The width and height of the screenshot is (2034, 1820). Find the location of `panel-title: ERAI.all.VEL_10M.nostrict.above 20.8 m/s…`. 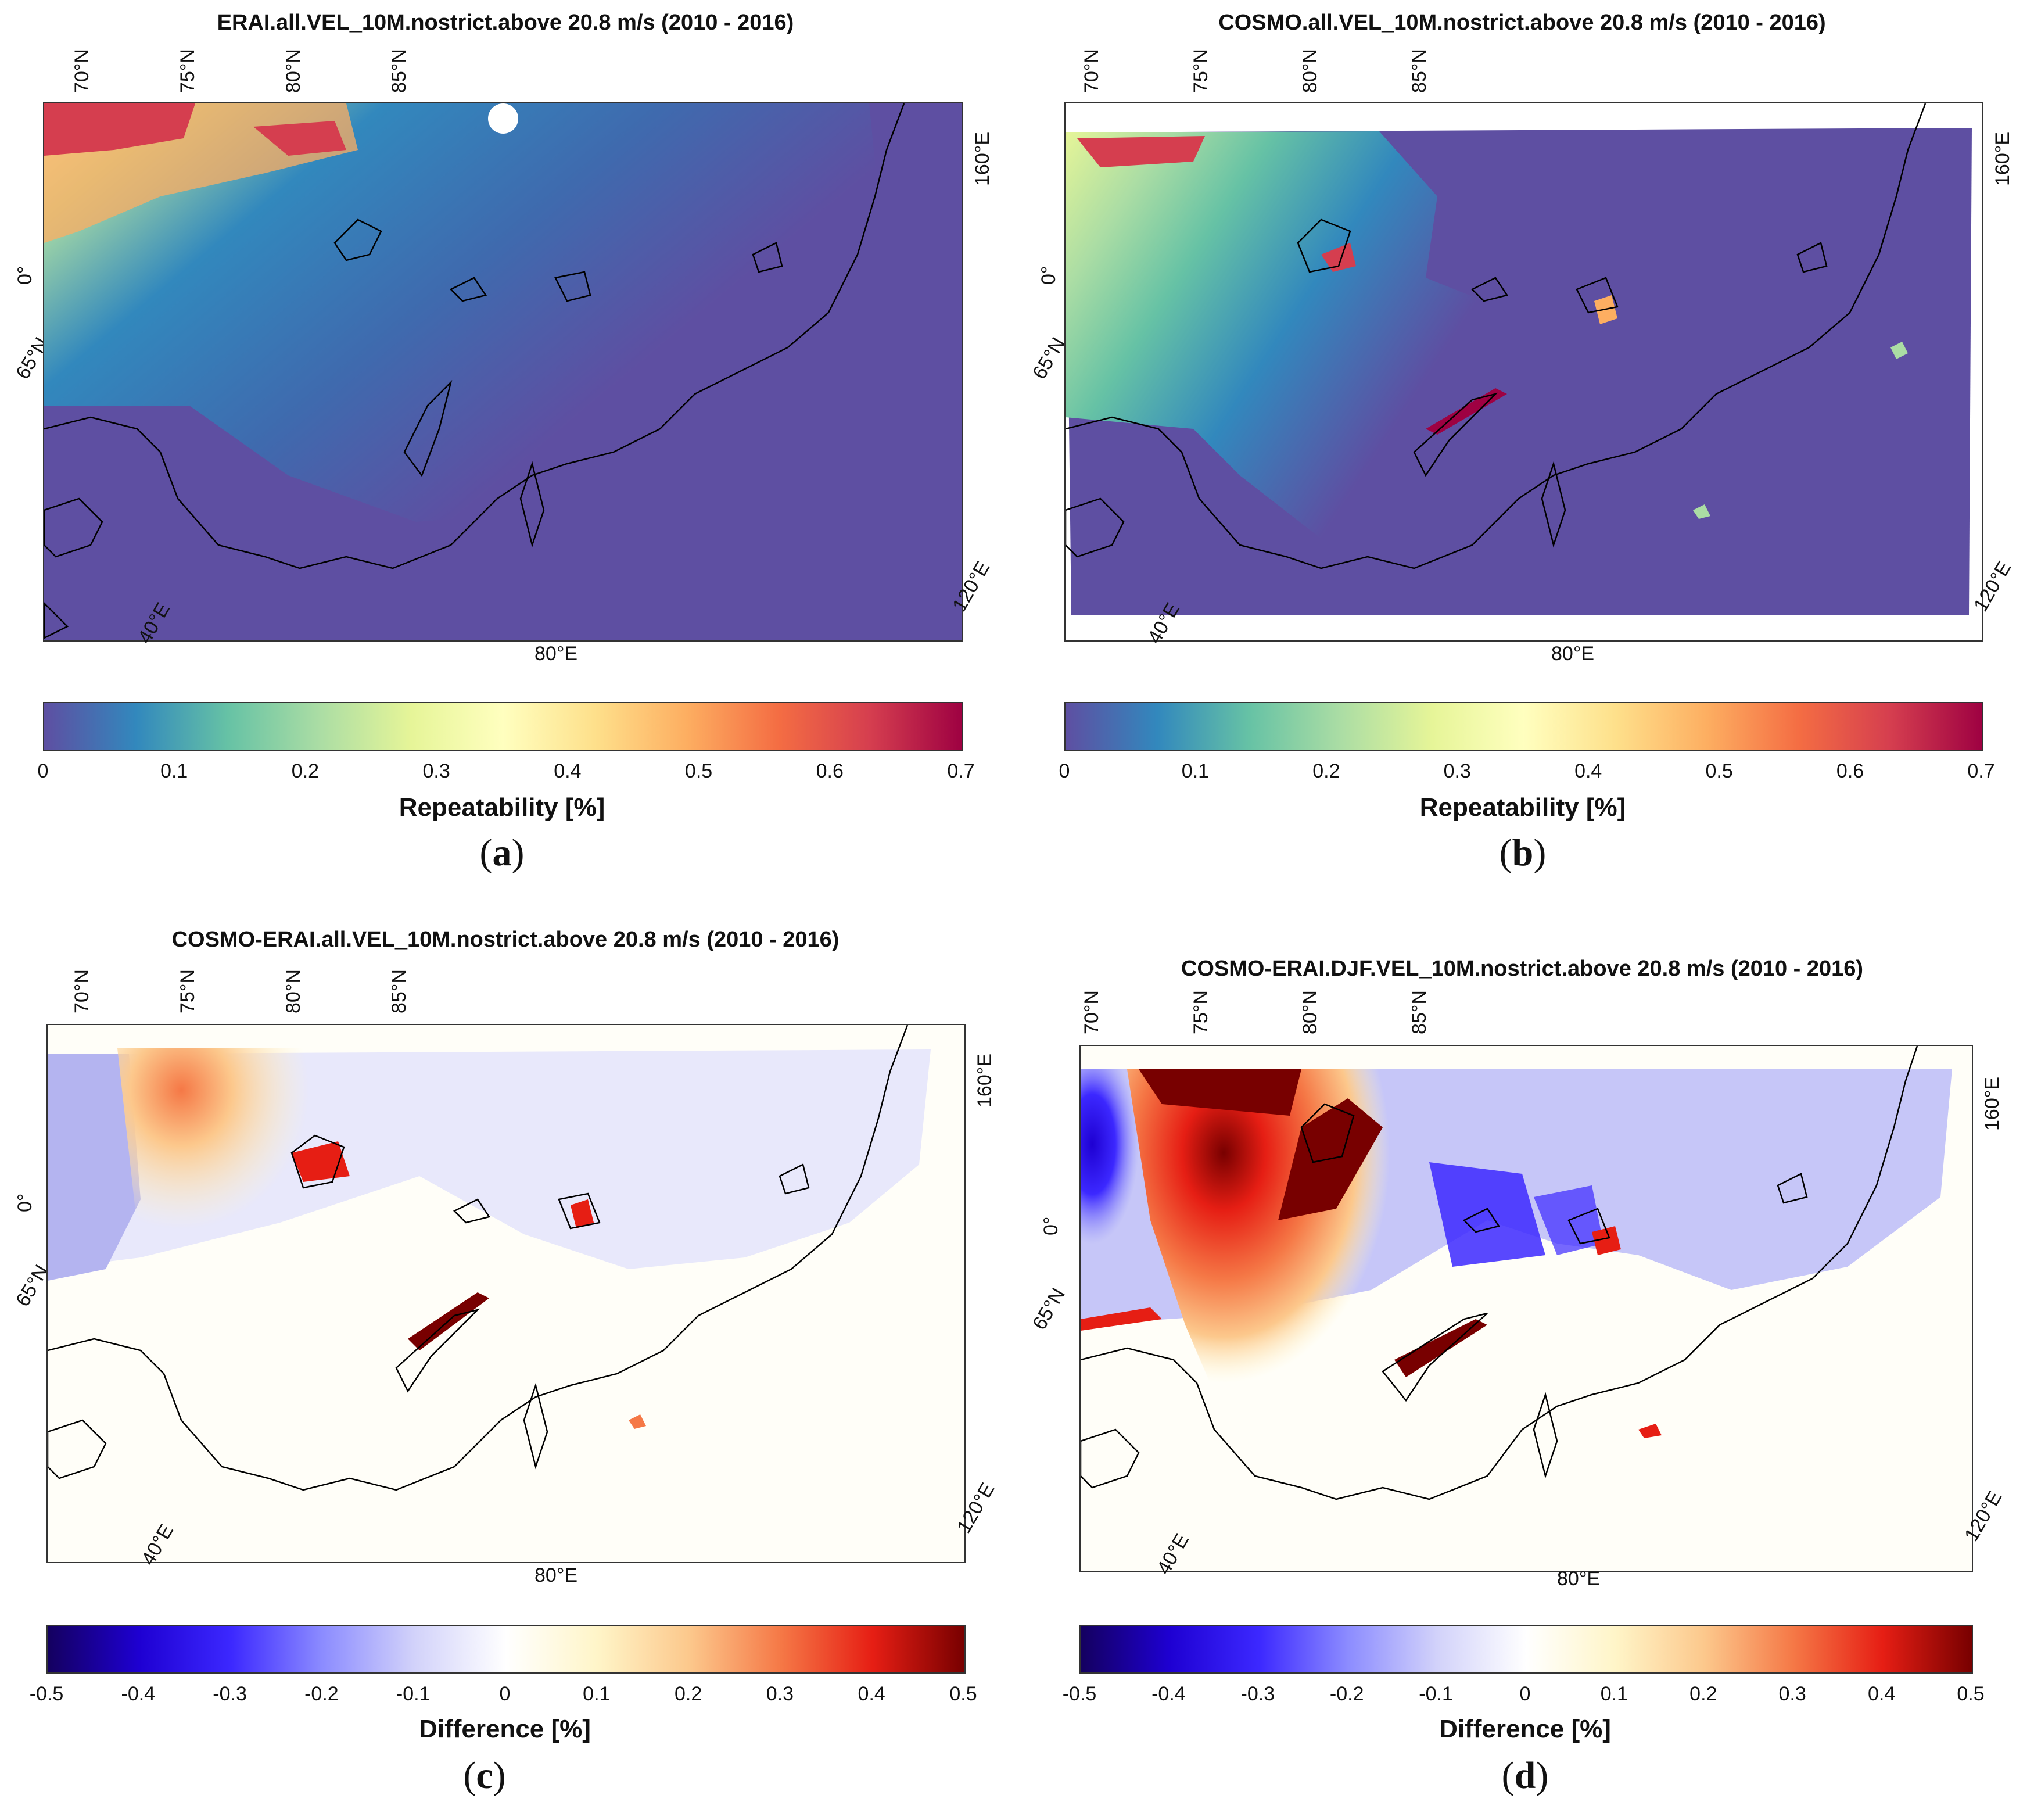

panel-title: ERAI.all.VEL_10M.nostrict.above 20.8 m/s… is located at coordinates (505, 22).